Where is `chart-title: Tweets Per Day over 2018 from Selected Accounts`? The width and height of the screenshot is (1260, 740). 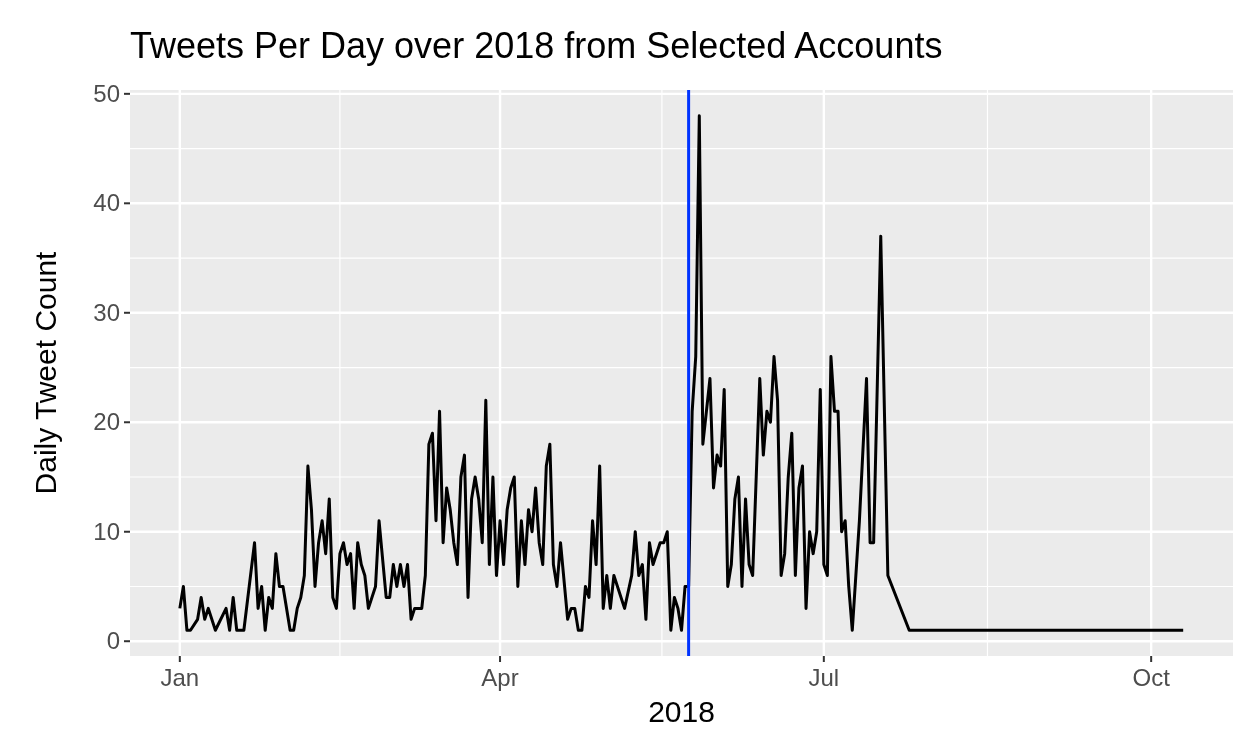 chart-title: Tweets Per Day over 2018 from Selected Accounts is located at coordinates (536, 45).